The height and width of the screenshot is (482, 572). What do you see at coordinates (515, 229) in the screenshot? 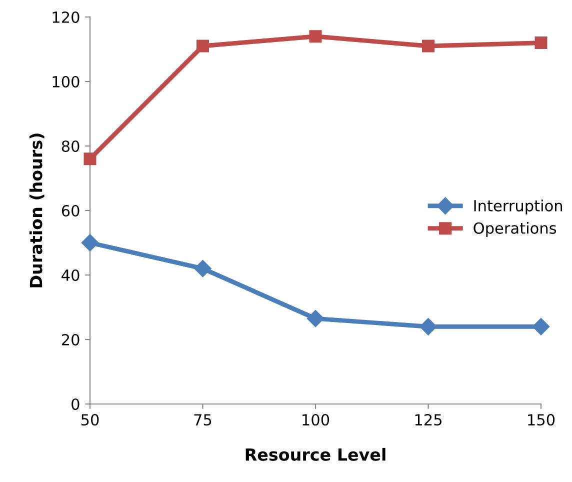
I see `legend-label: Operations` at bounding box center [515, 229].